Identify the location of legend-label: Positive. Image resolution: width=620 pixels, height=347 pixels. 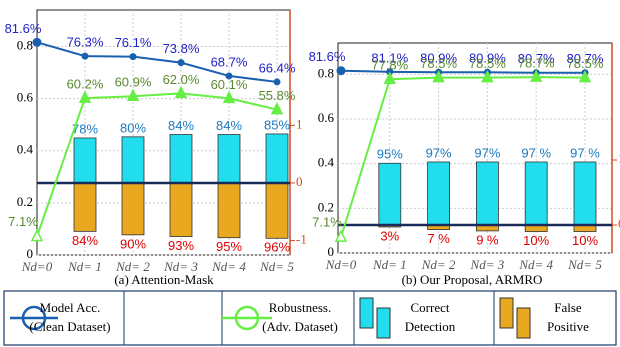
(568, 326).